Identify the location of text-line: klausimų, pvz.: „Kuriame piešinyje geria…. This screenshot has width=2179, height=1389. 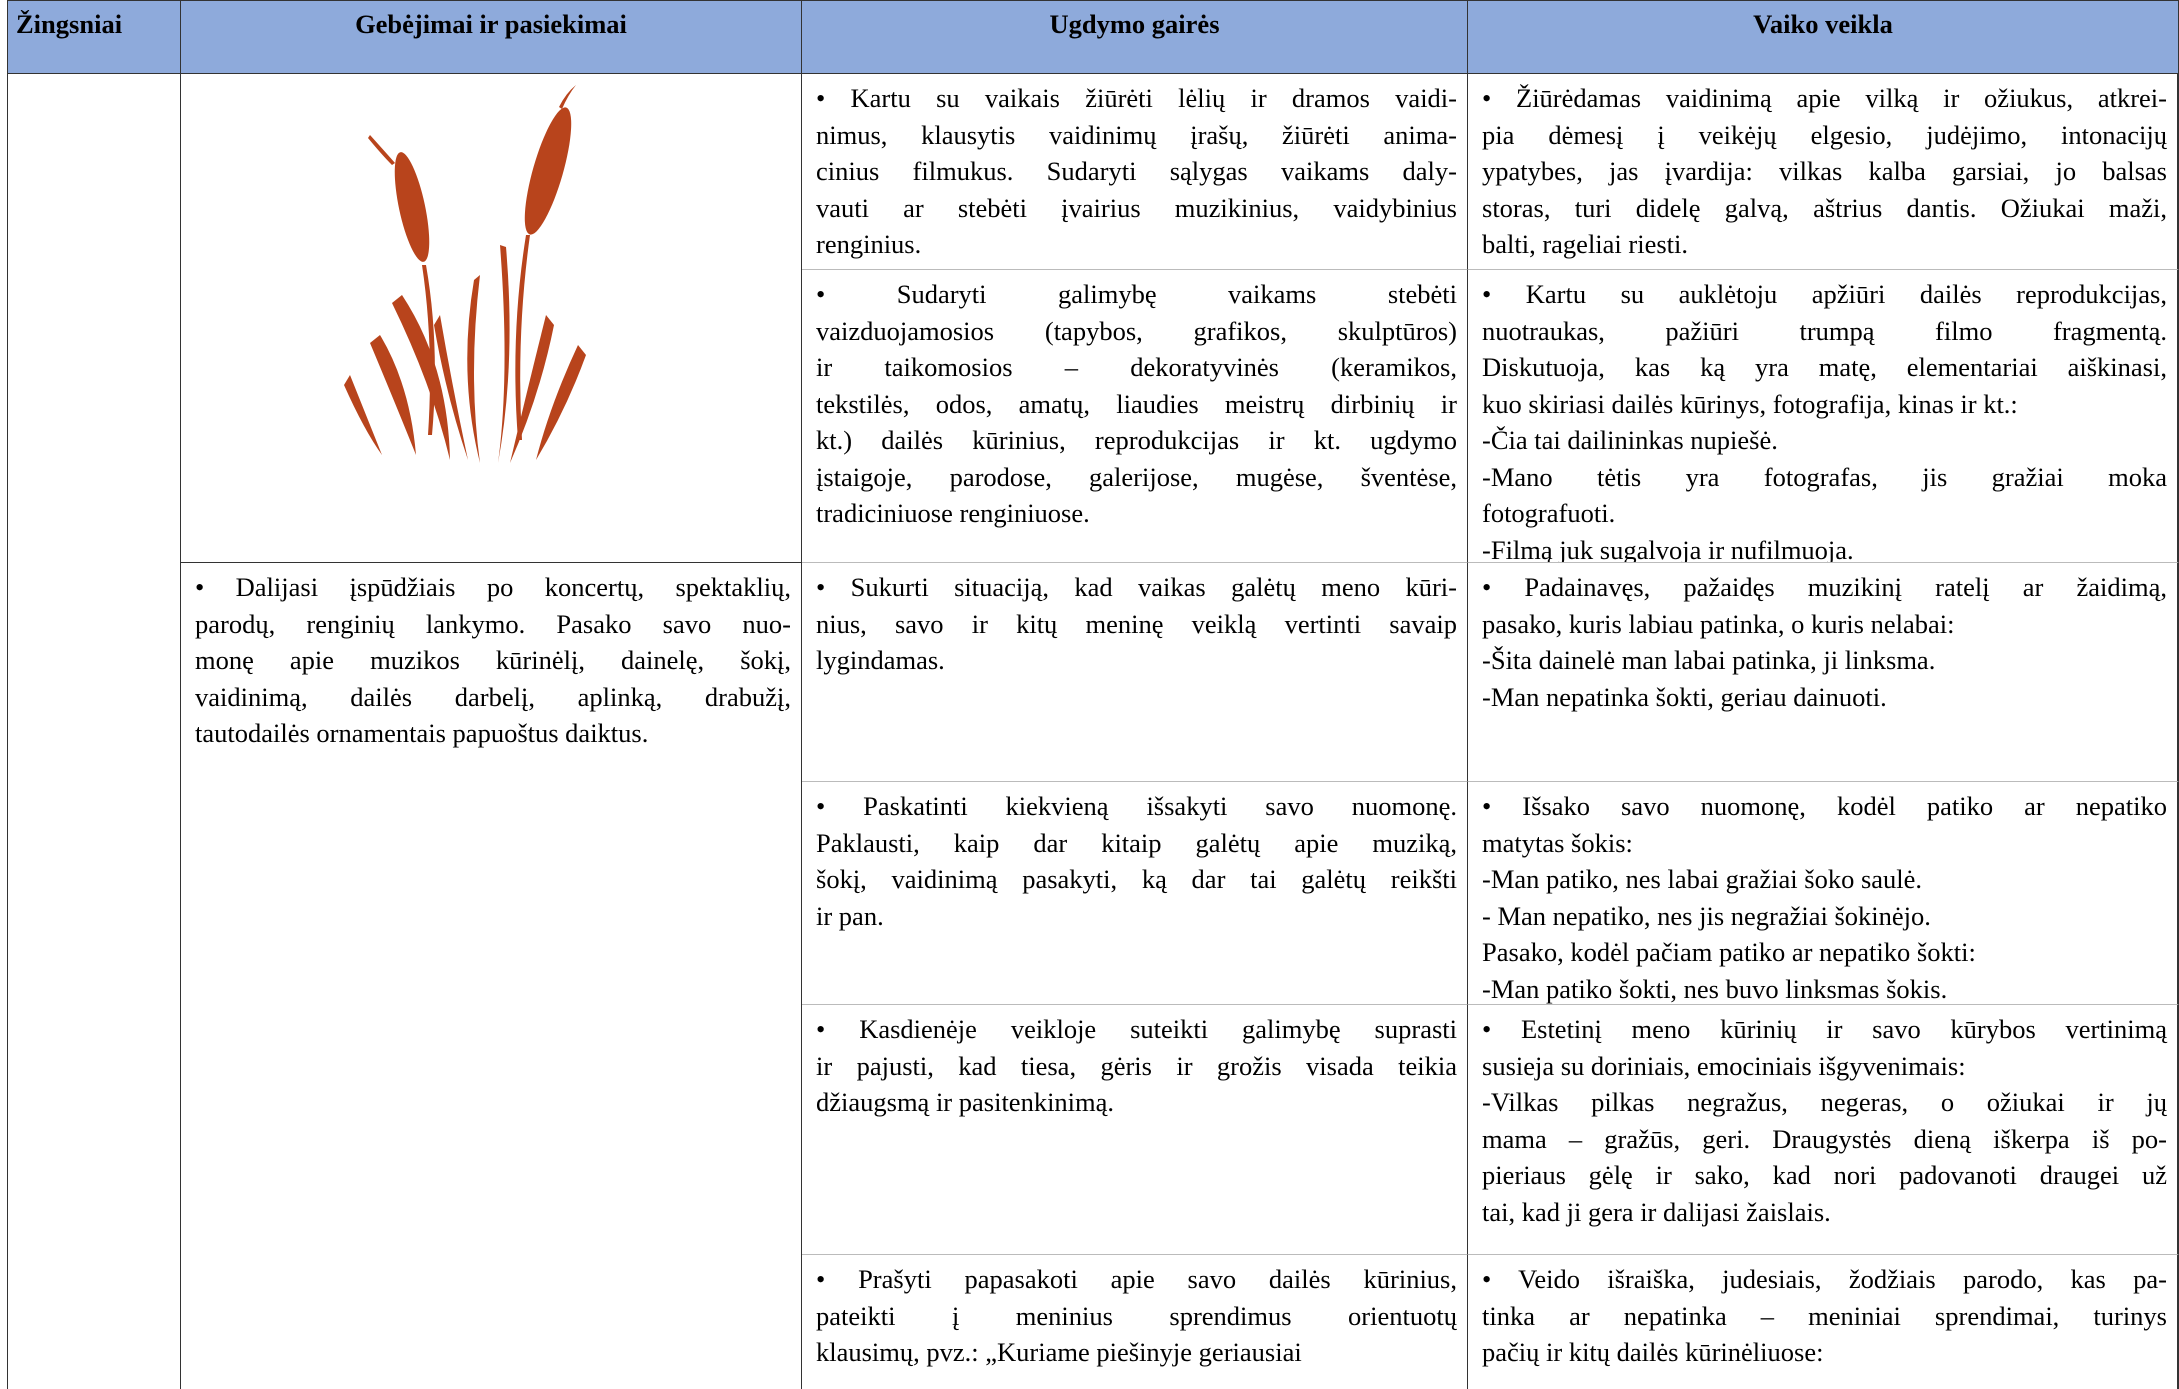
(1059, 1352).